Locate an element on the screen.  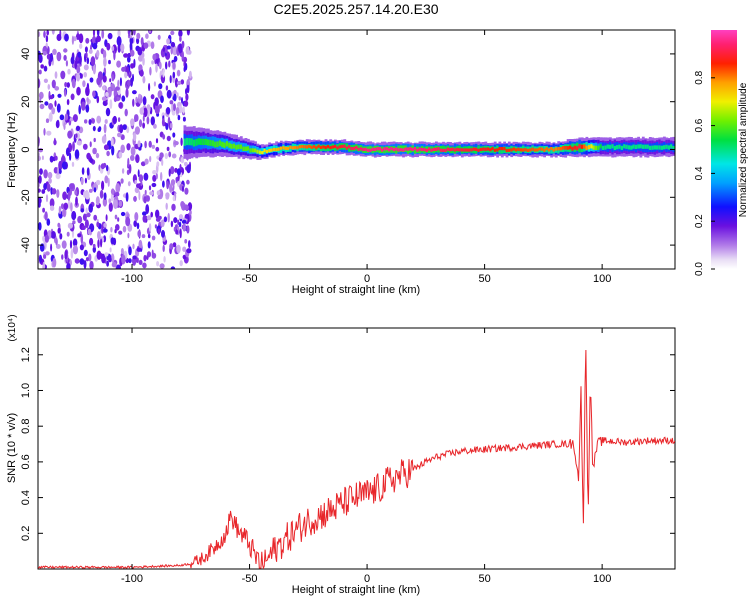
snr-ytick-label: 0.6 is located at coordinates (26, 461).